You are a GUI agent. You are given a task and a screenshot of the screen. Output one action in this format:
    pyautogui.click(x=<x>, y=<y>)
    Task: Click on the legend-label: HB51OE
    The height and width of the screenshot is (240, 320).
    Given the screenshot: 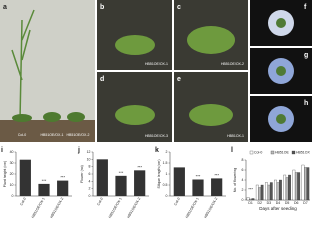 What is the action you would take?
    pyautogui.click(x=282, y=152)
    